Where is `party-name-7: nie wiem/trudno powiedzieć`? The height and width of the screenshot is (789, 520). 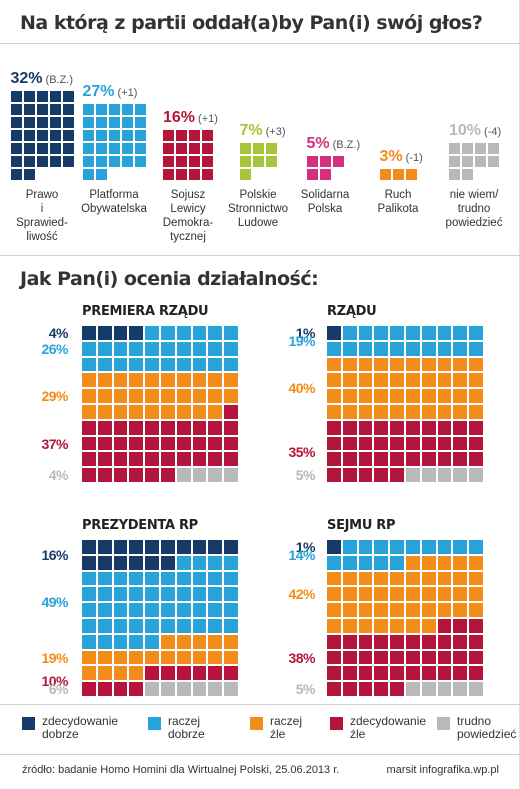
party-name-7: nie wiem/trudno powiedzieć is located at coordinates (474, 209).